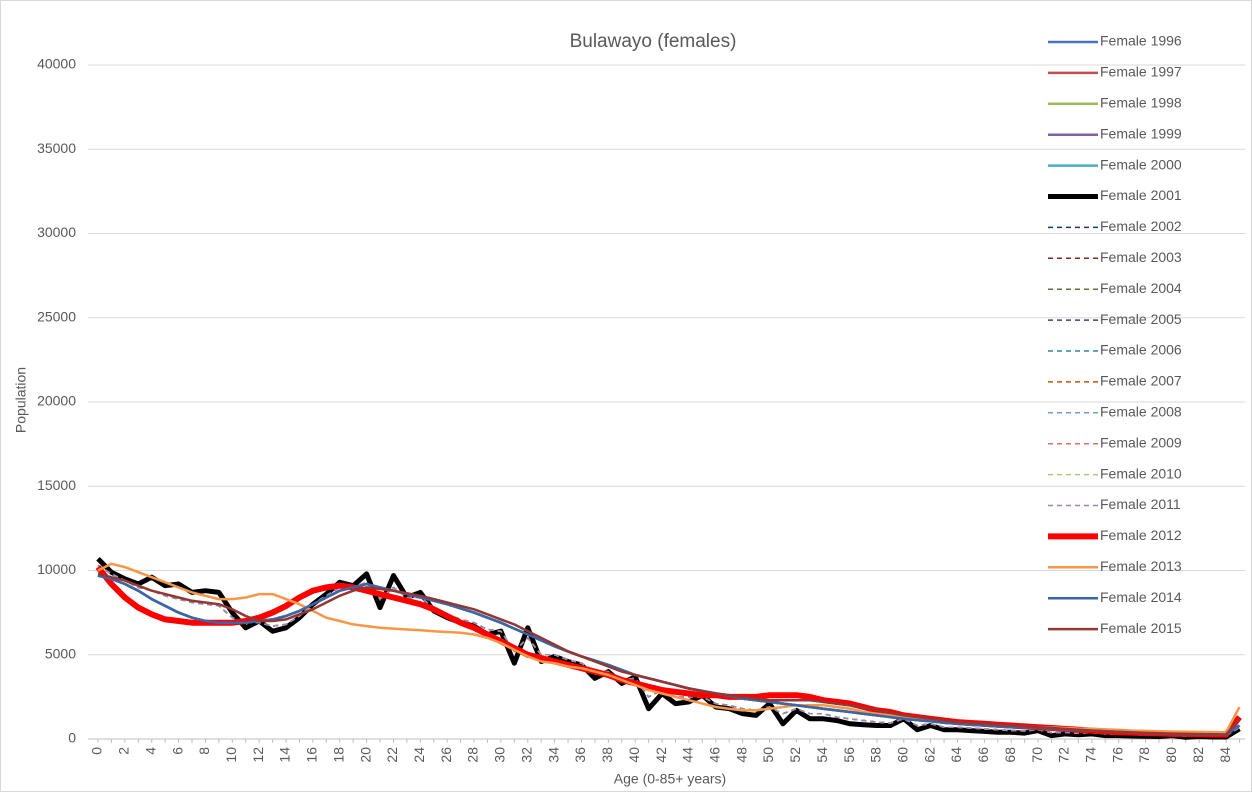  I want to click on legend-label: Female 2000, so click(1141, 164).